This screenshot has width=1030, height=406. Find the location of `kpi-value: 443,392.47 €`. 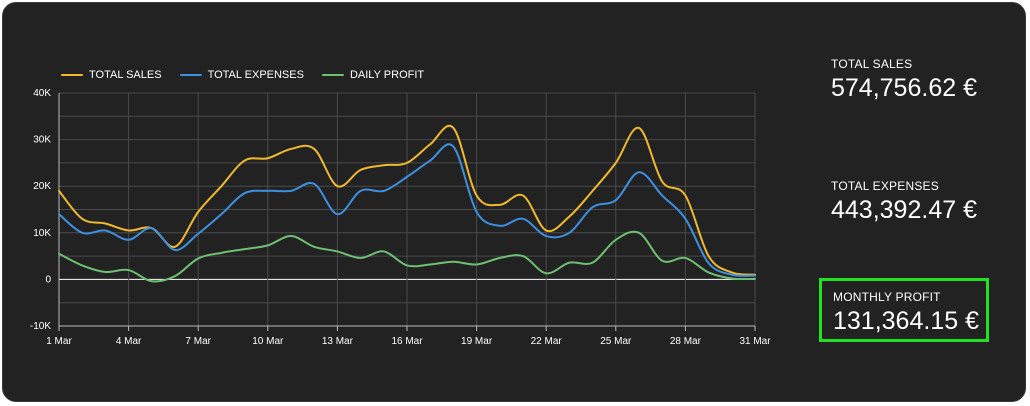

kpi-value: 443,392.47 € is located at coordinates (904, 210).